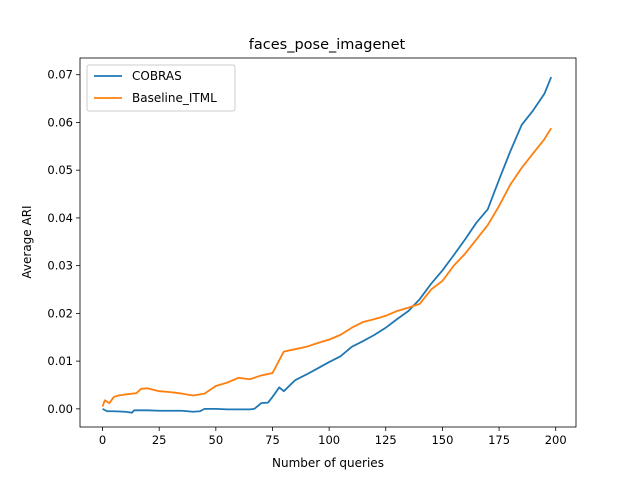 This screenshot has height=480, width=640. I want to click on legend-box, so click(161, 88).